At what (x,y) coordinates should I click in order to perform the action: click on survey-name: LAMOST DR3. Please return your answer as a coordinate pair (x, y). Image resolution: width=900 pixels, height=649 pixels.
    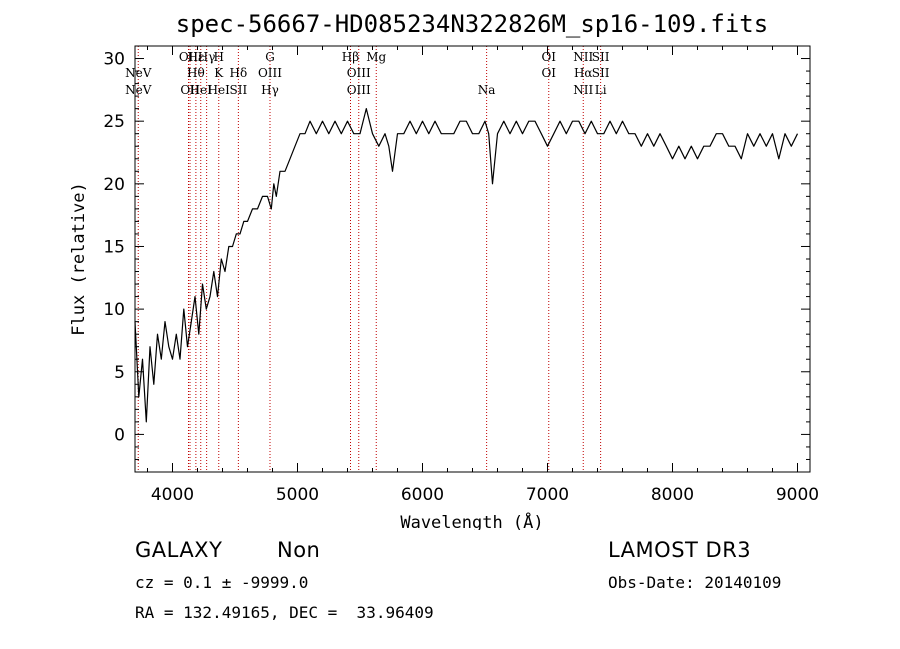
    Looking at the image, I should click on (680, 550).